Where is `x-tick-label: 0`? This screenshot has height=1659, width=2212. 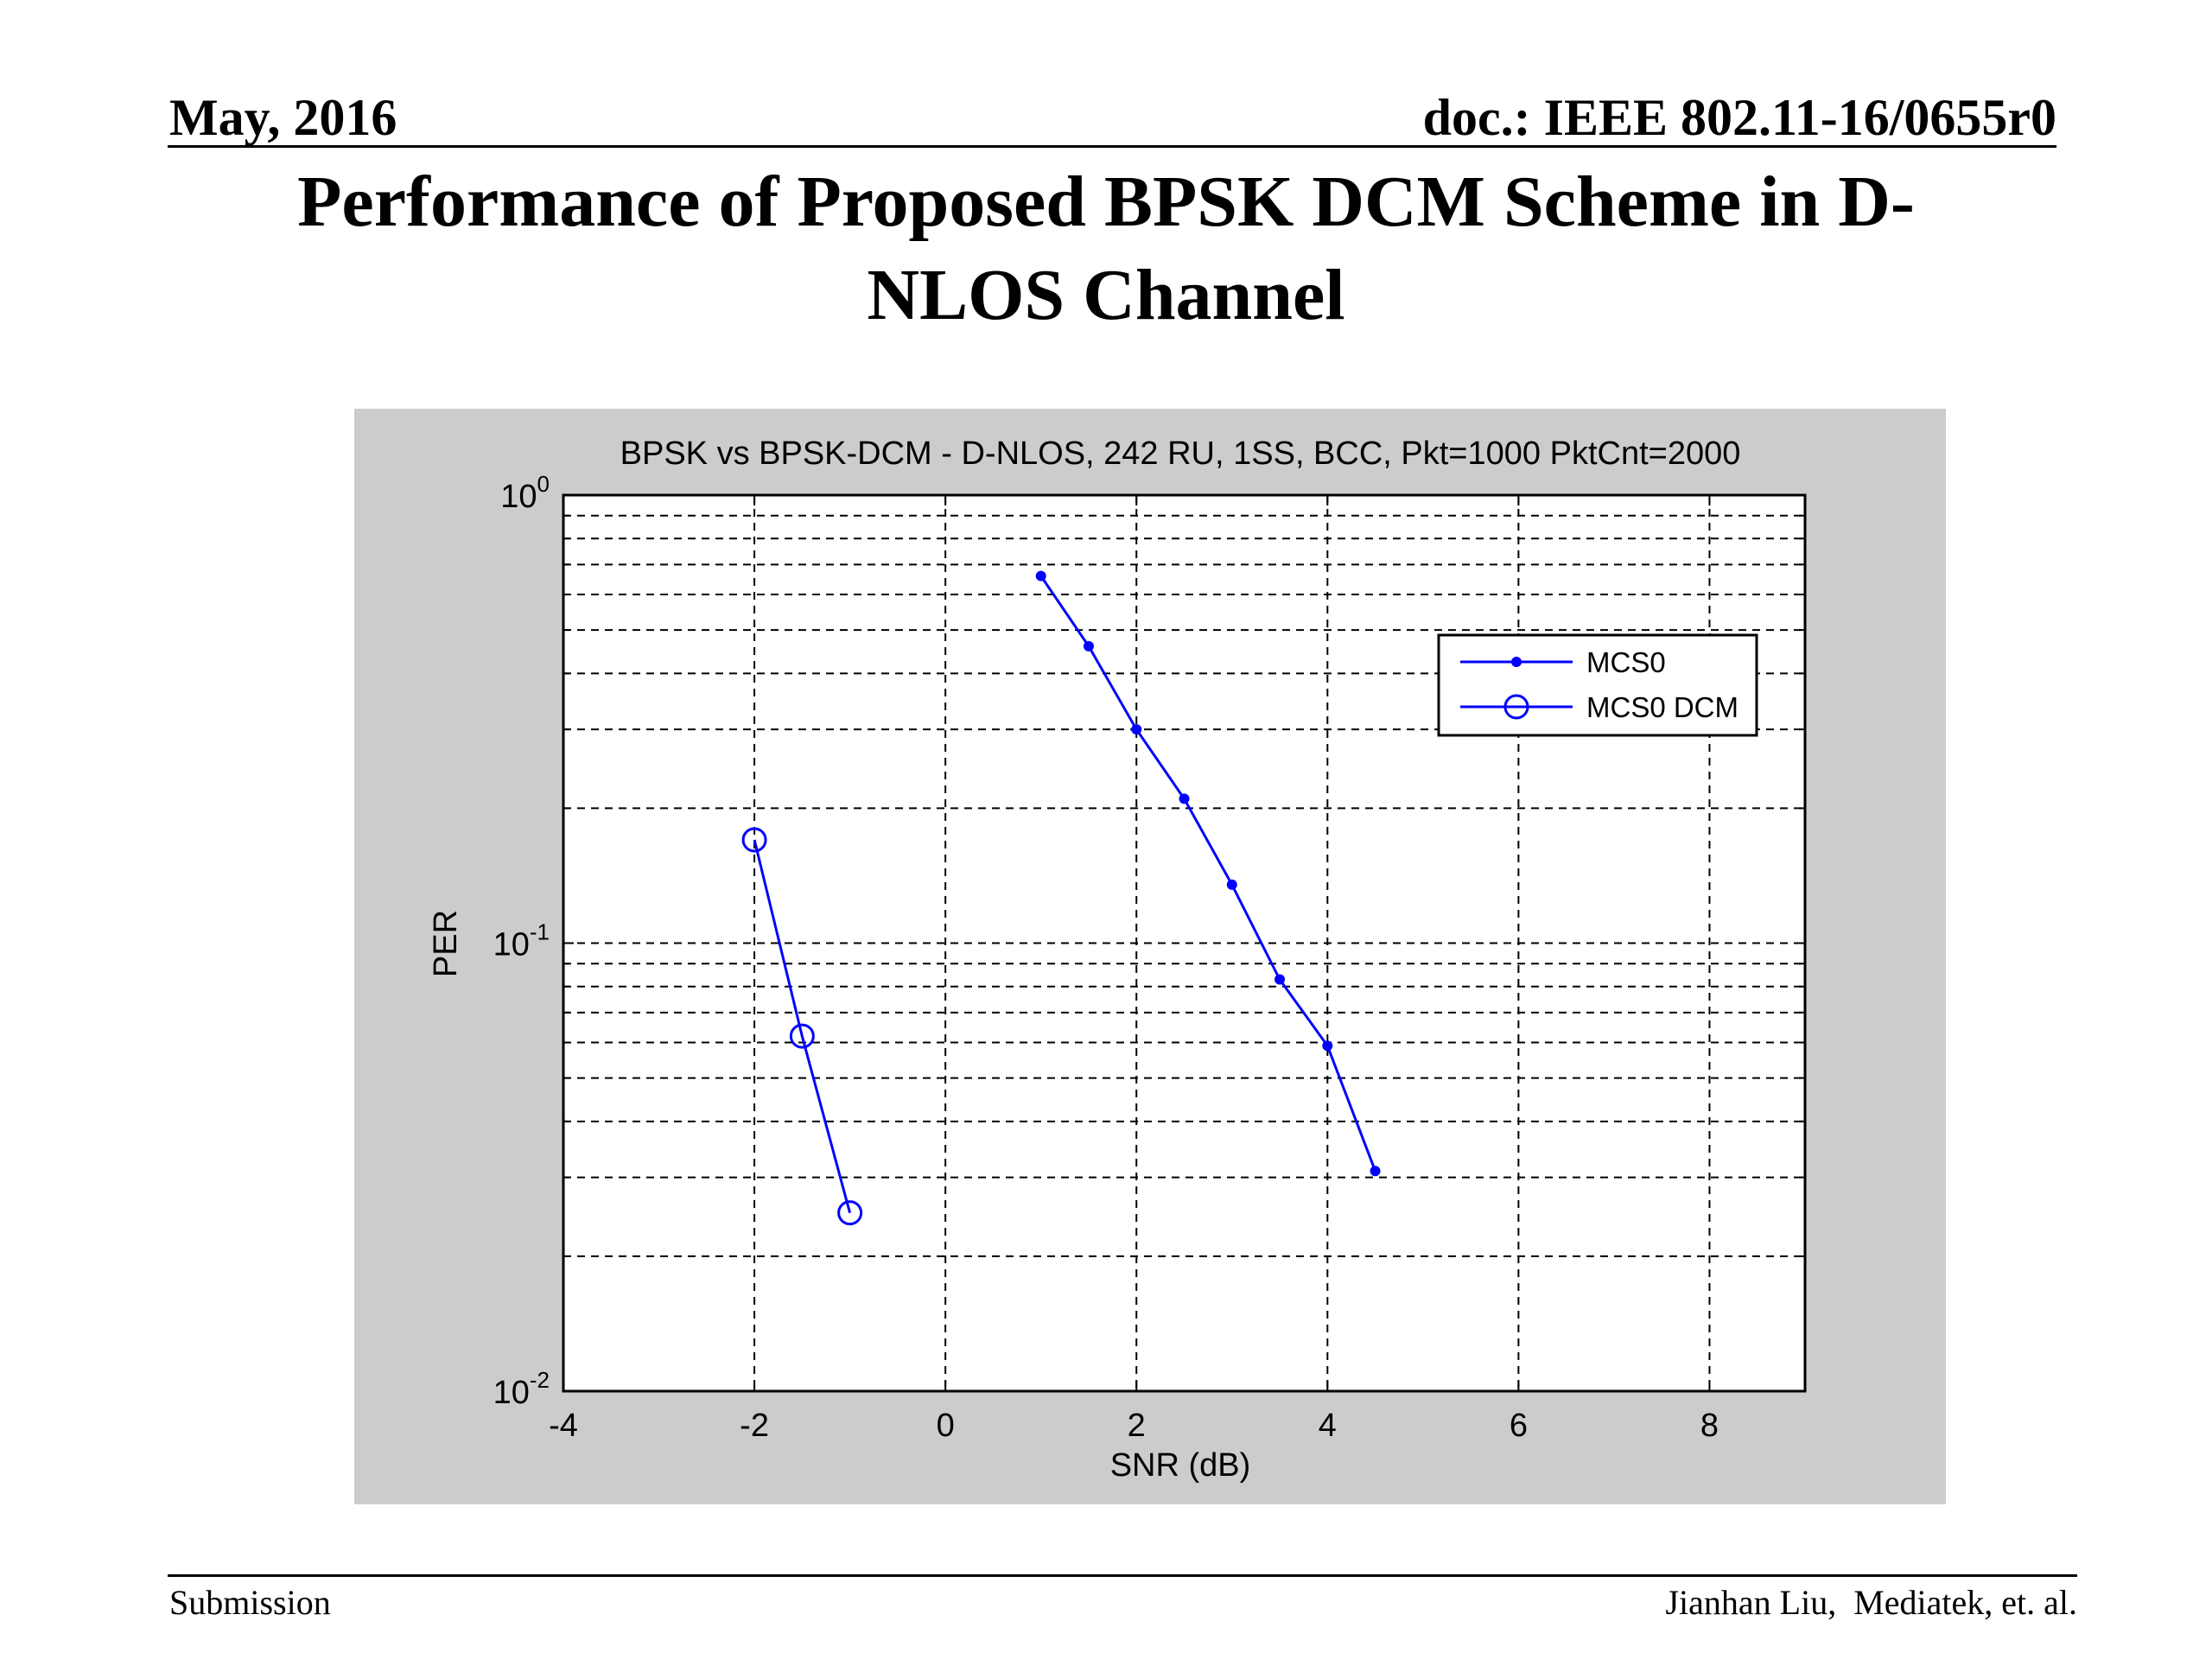
x-tick-label: 0 is located at coordinates (946, 1426).